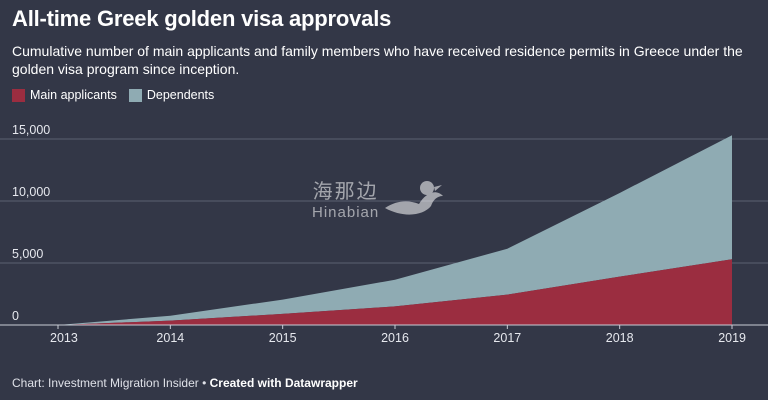 The image size is (768, 400). Describe the element at coordinates (620, 338) in the screenshot. I see `x-tick-label: 2018` at that location.